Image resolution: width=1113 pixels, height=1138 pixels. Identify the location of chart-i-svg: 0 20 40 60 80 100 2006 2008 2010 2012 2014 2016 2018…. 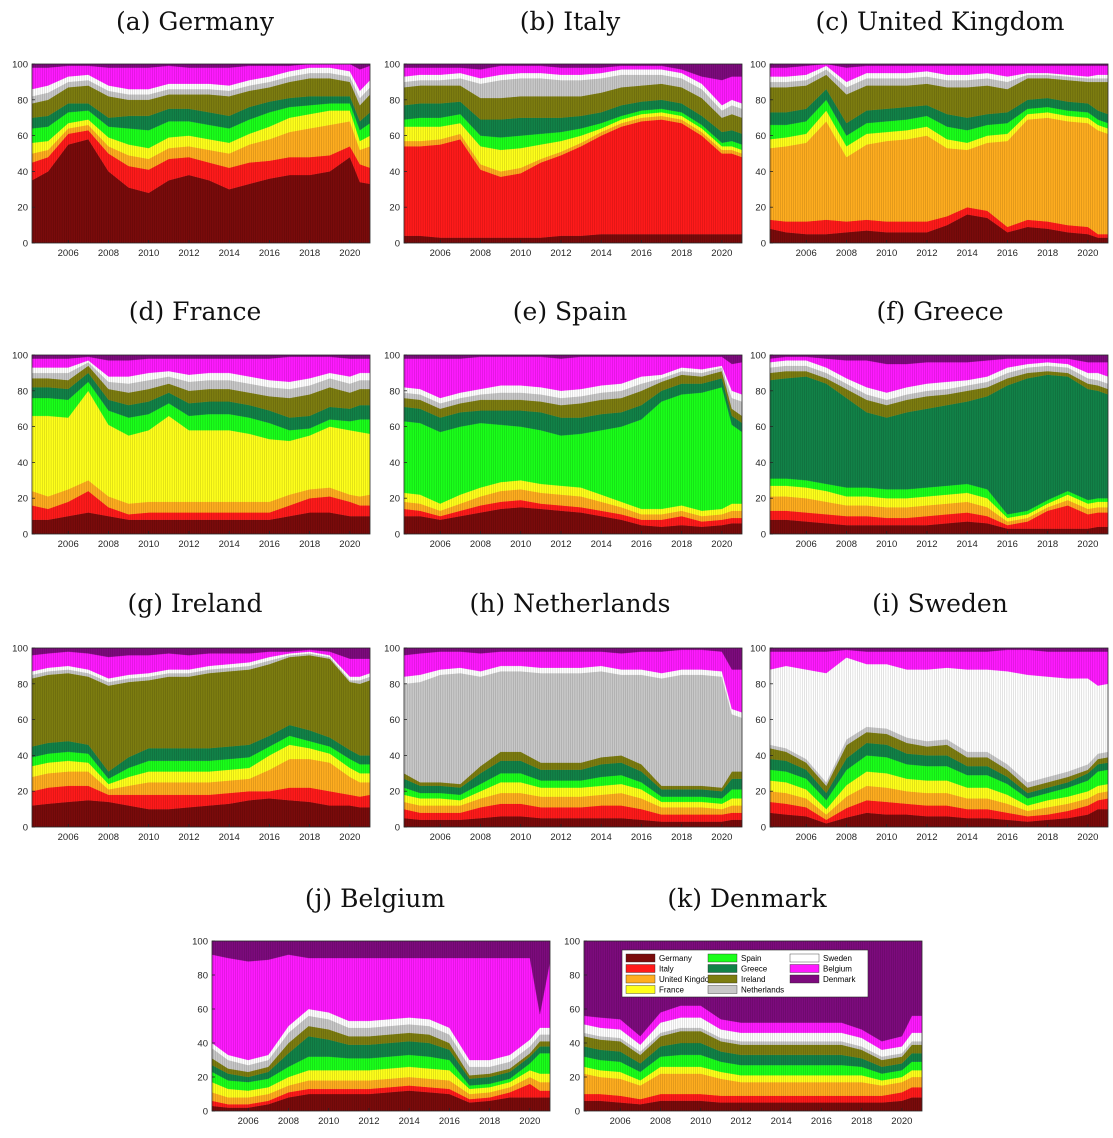
(929, 743).